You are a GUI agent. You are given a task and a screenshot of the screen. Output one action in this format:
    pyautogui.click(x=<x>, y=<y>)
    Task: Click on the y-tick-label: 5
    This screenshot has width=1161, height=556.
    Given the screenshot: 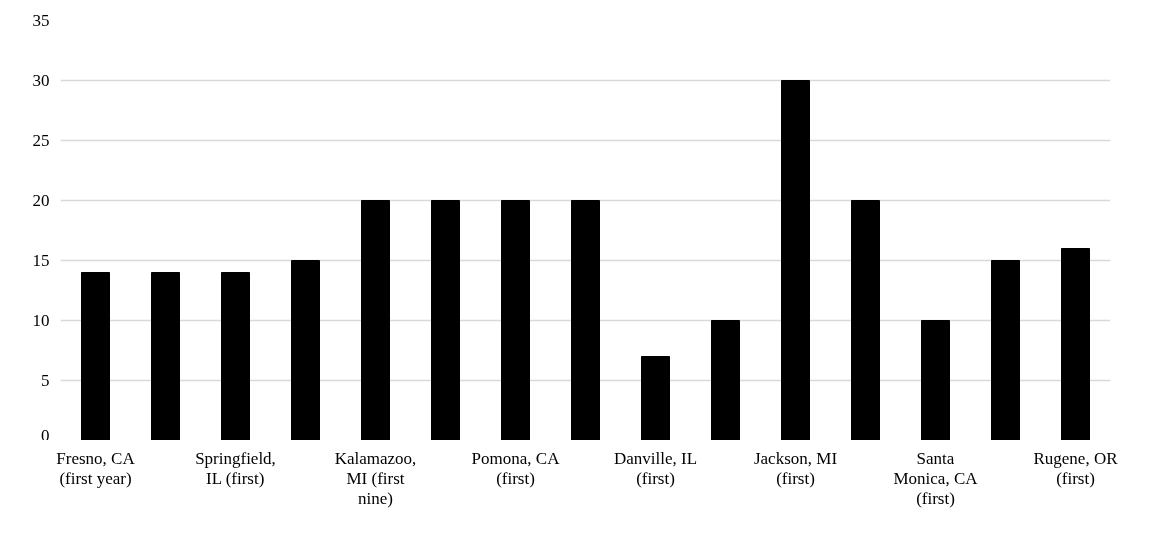 What is the action you would take?
    pyautogui.click(x=45, y=380)
    